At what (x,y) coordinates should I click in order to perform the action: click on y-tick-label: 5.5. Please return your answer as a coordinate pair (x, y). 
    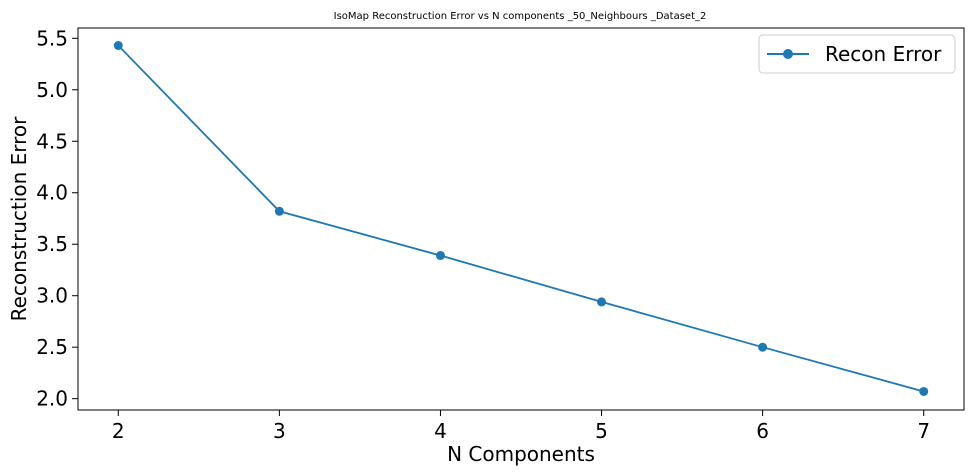
    Looking at the image, I should click on (52, 38).